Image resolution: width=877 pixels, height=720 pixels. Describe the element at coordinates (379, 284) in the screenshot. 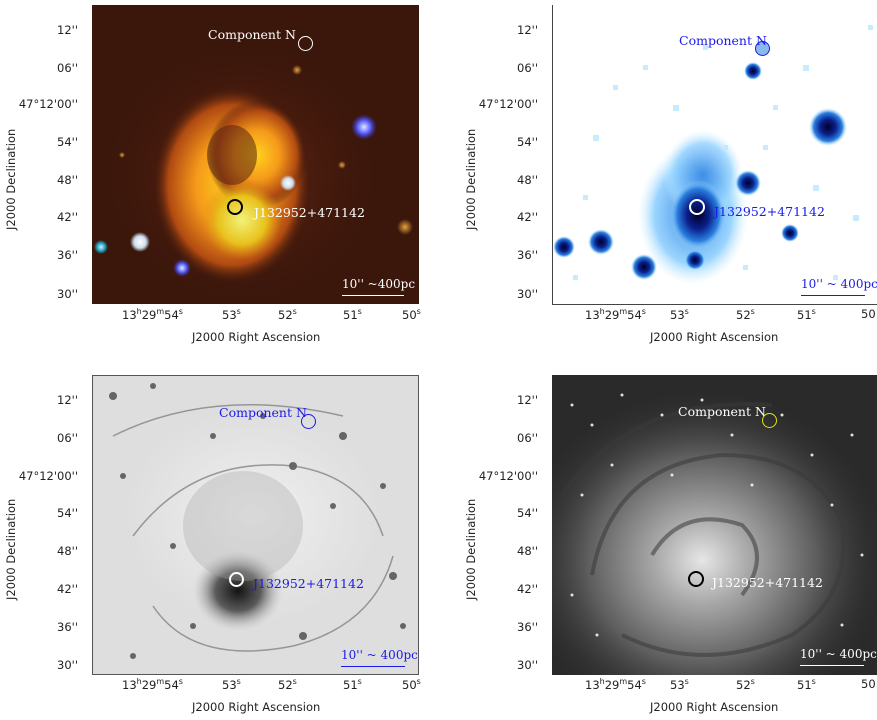

I see `scale-label: 10'' ~400pc` at that location.